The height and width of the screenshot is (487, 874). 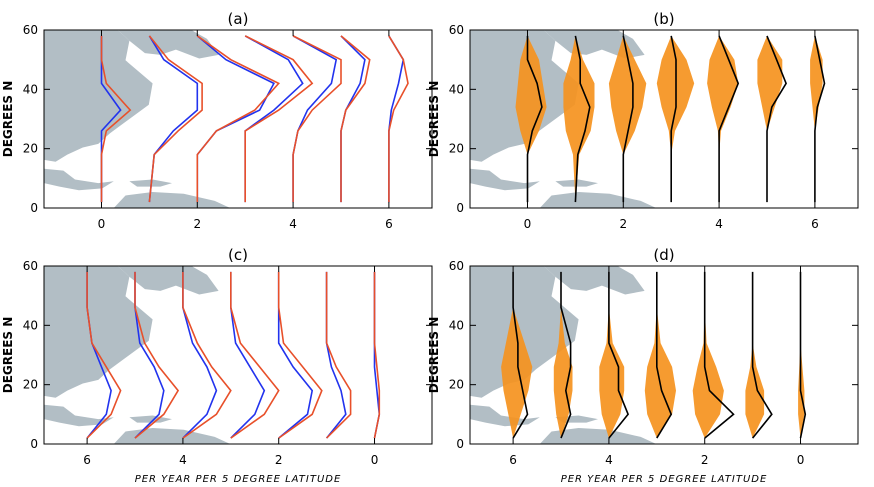 I want to click on x-tick-label: 4, so click(x=719, y=224).